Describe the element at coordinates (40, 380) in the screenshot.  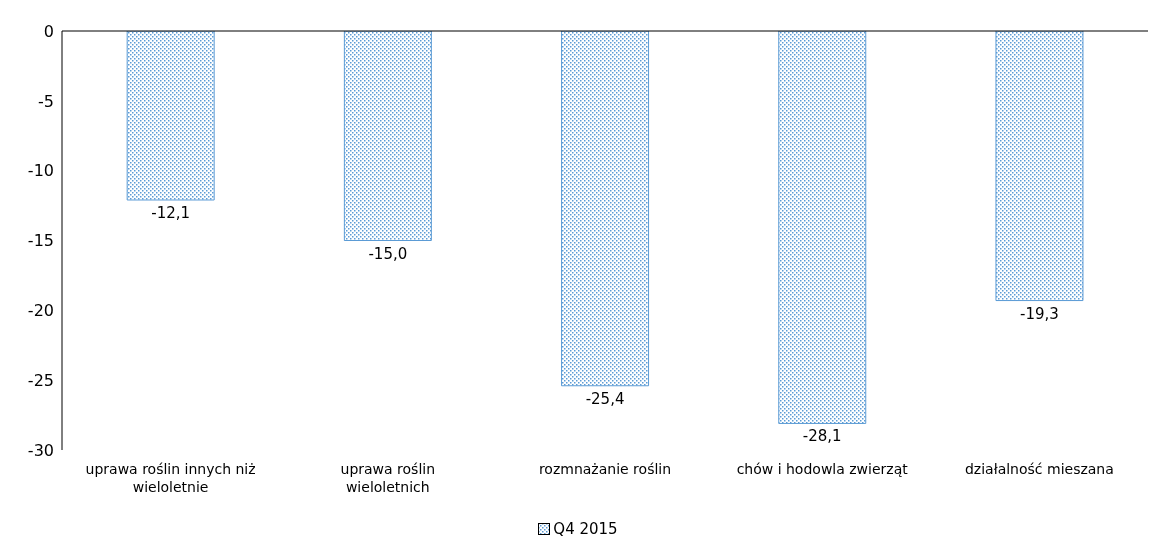
I see `y-tick-label: -25` at that location.